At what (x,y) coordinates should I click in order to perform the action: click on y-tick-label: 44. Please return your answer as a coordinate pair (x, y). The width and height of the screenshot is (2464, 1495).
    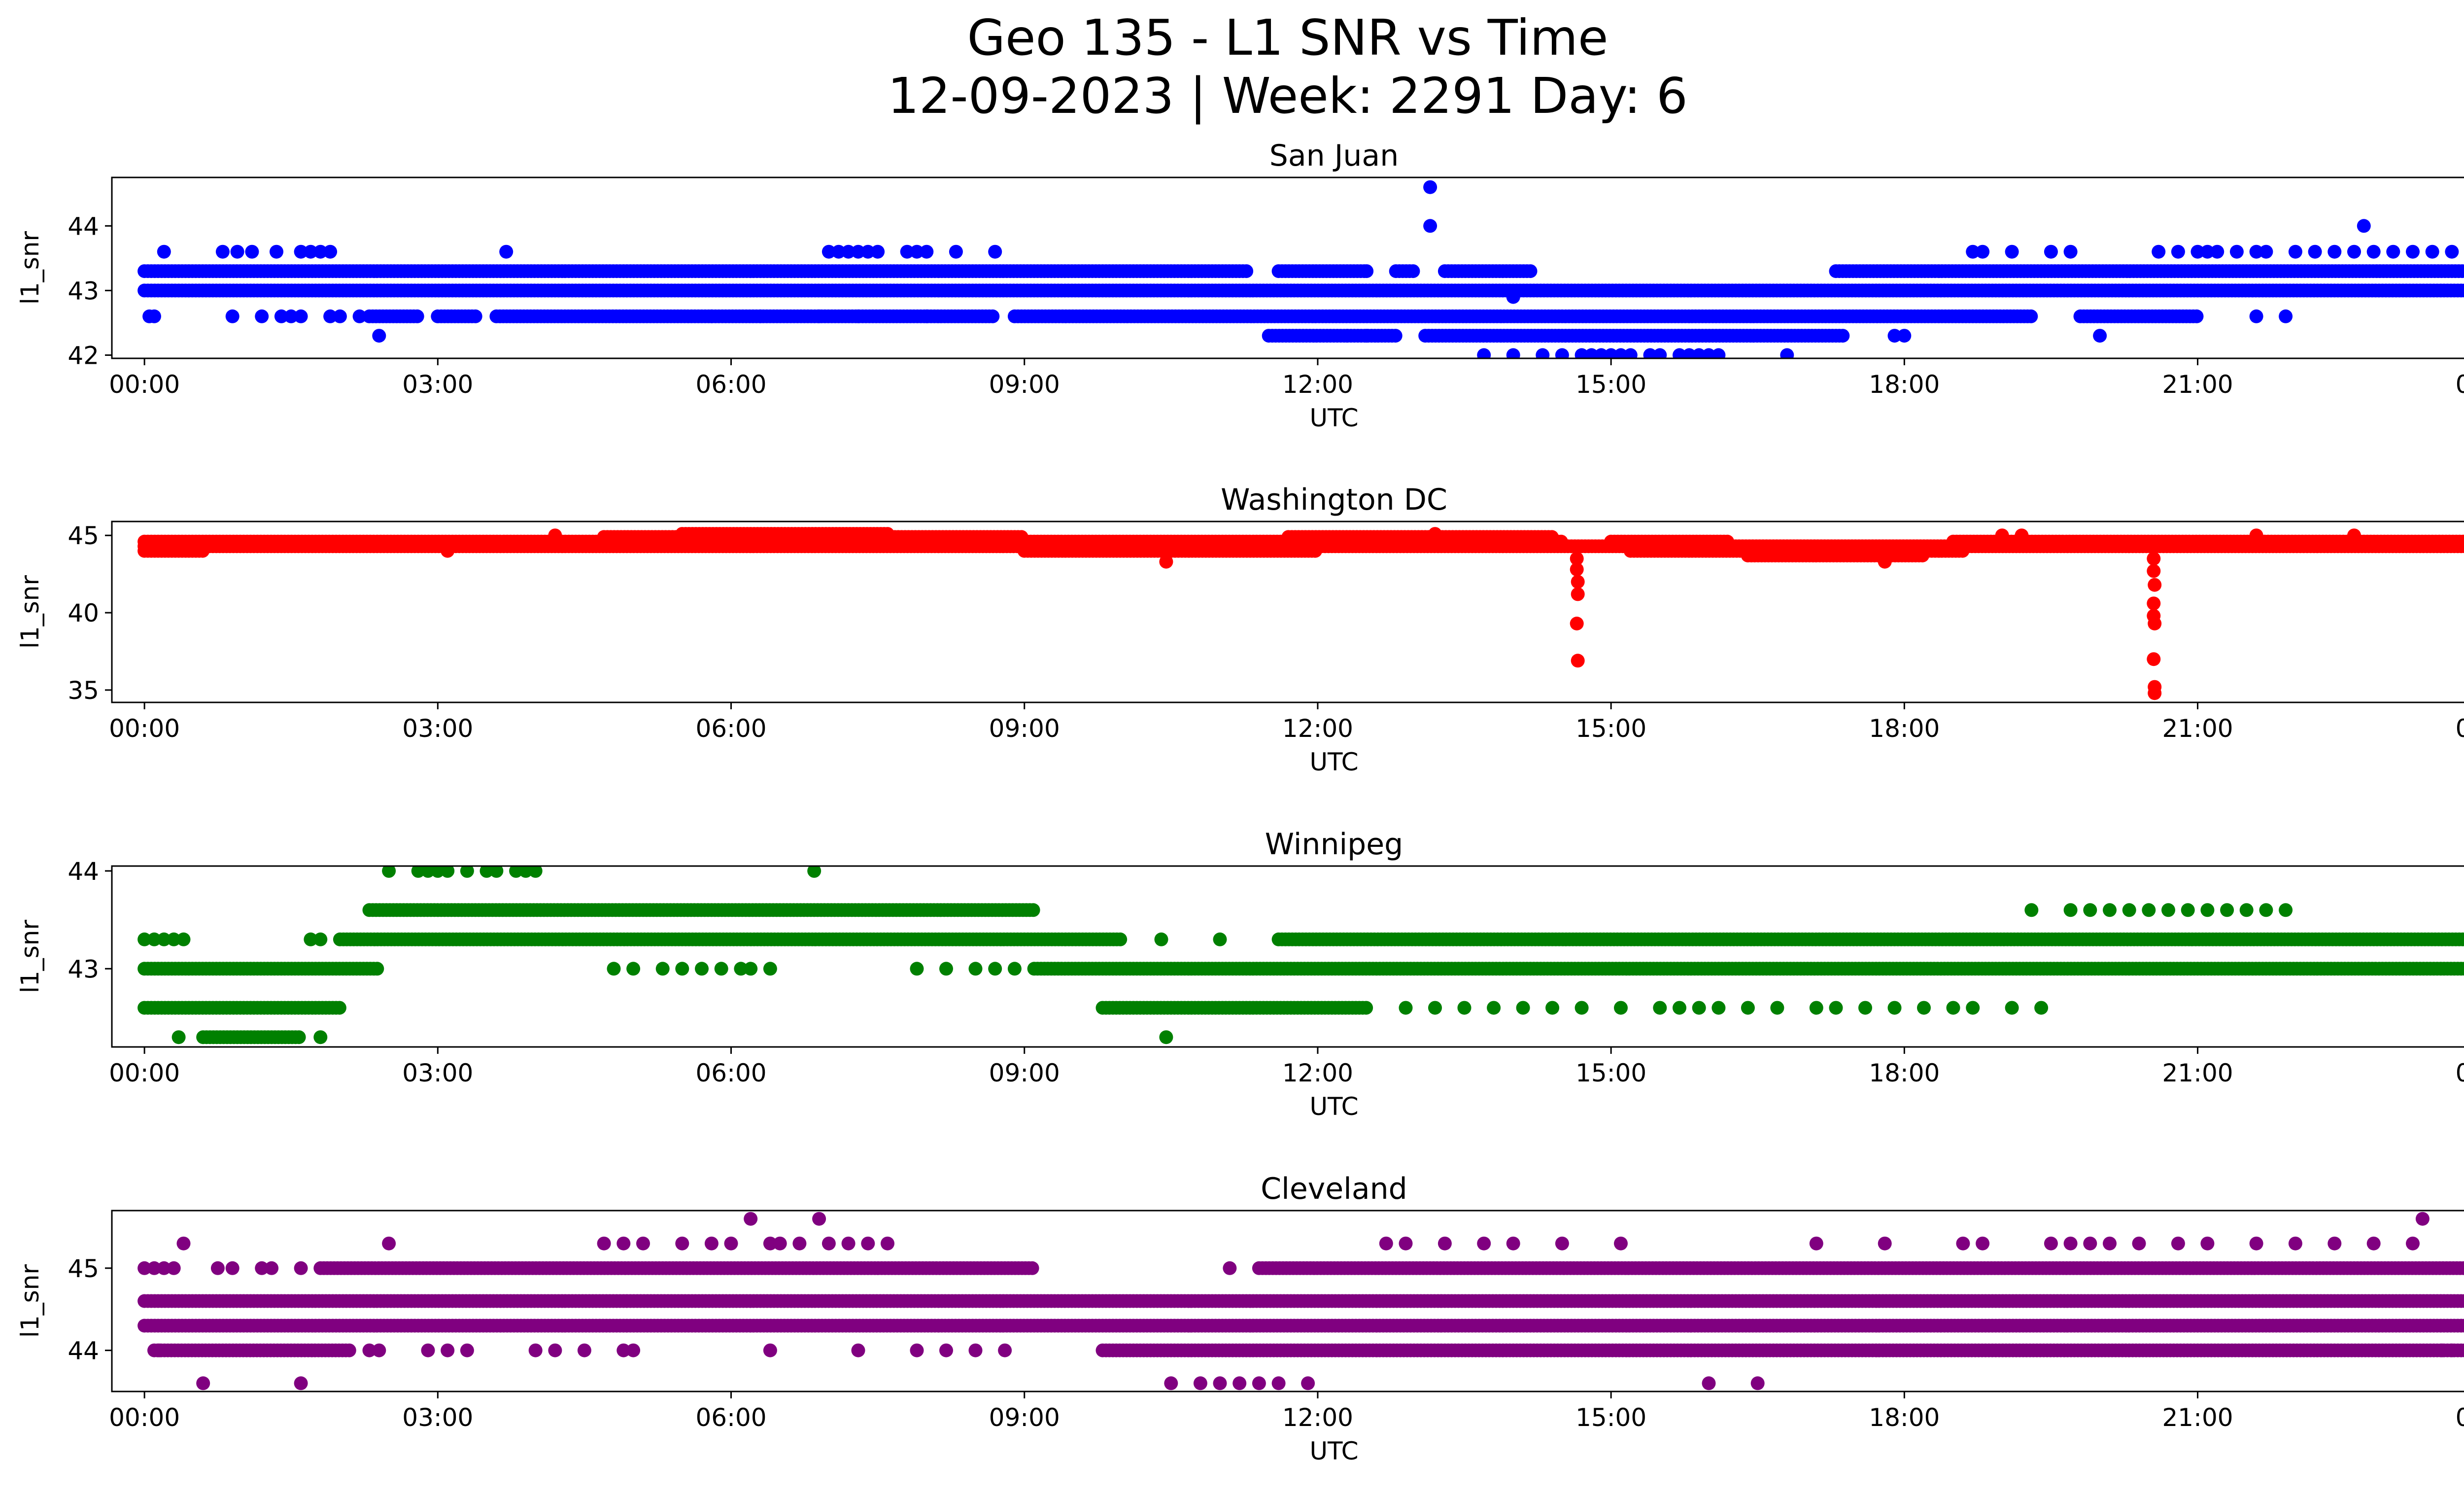
    Looking at the image, I should click on (83, 226).